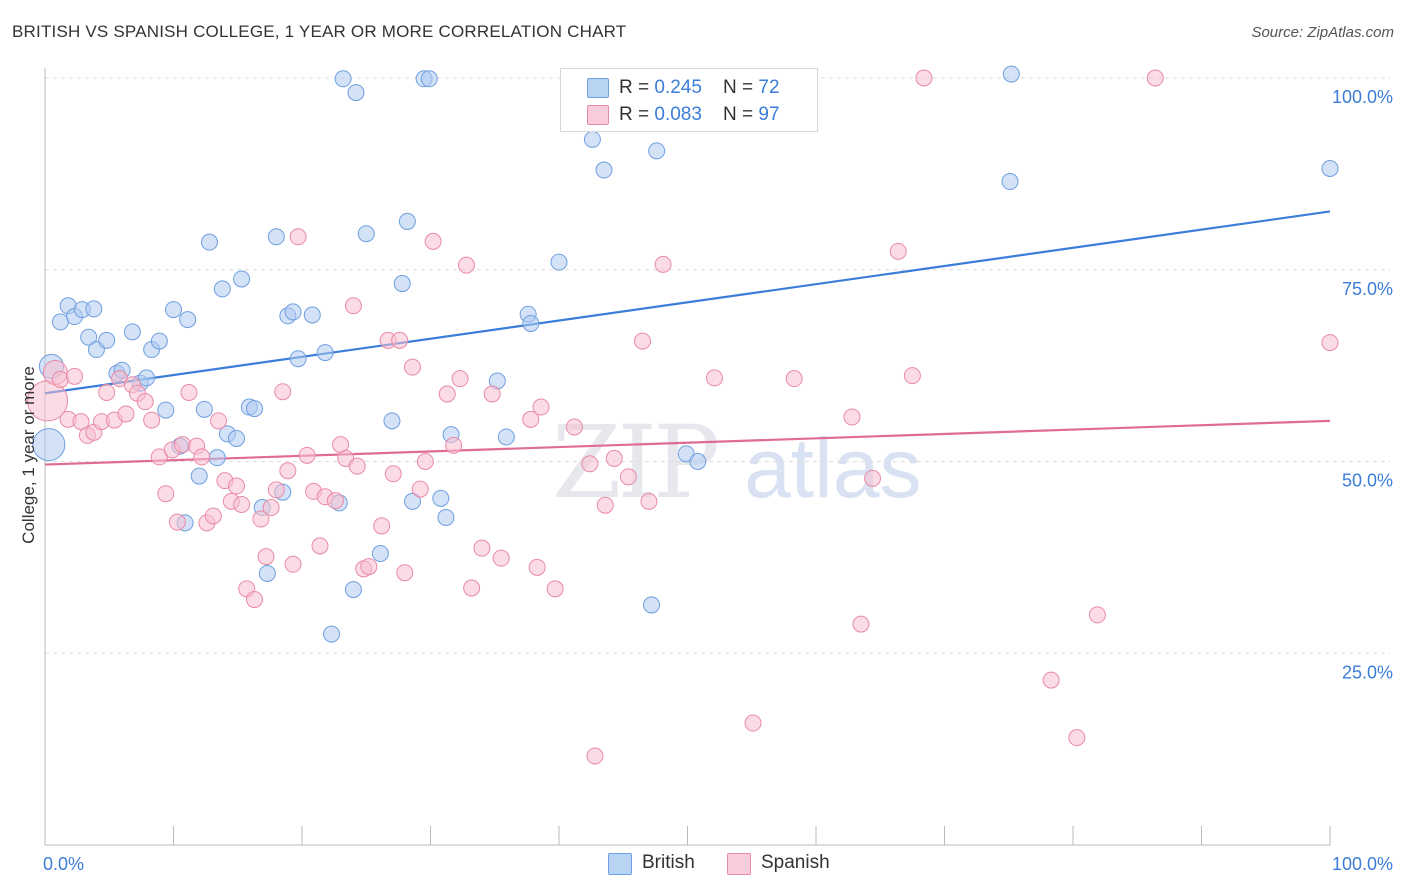  I want to click on spanish-legend-label: Spanish, so click(795, 862).